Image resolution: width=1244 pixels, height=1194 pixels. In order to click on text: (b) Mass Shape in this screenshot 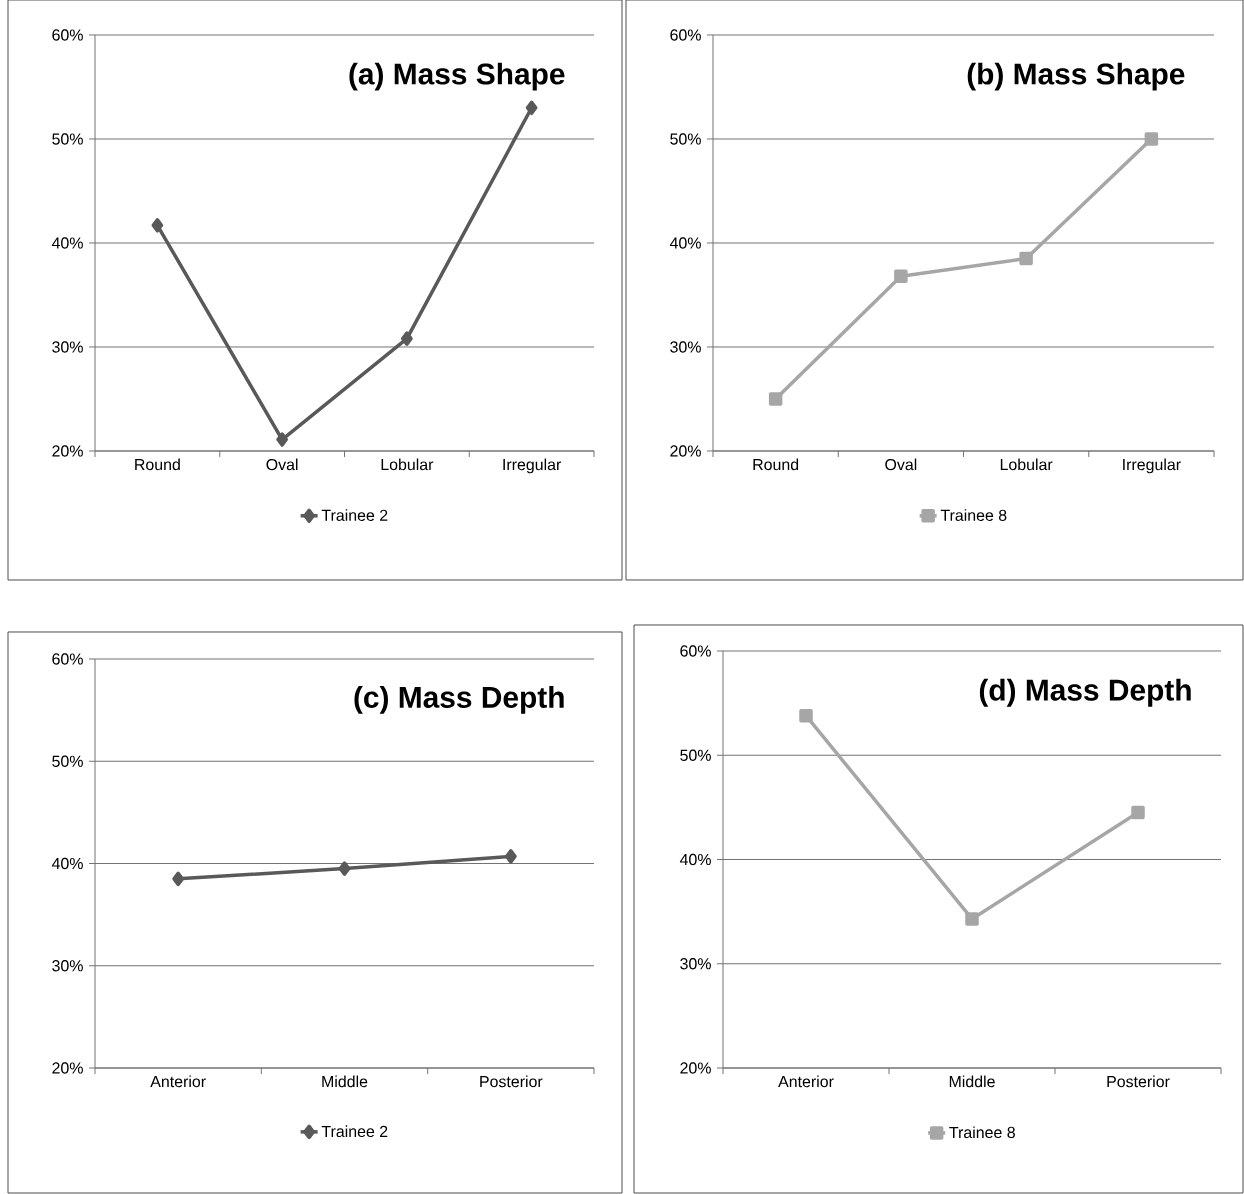, I will do `click(1076, 76)`.